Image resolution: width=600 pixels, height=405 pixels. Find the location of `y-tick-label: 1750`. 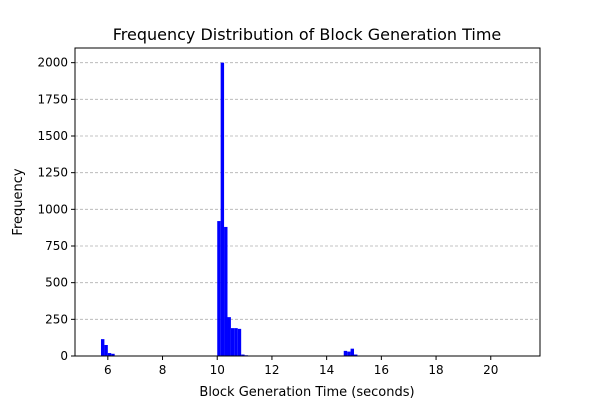

y-tick-label: 1750 is located at coordinates (52, 99).